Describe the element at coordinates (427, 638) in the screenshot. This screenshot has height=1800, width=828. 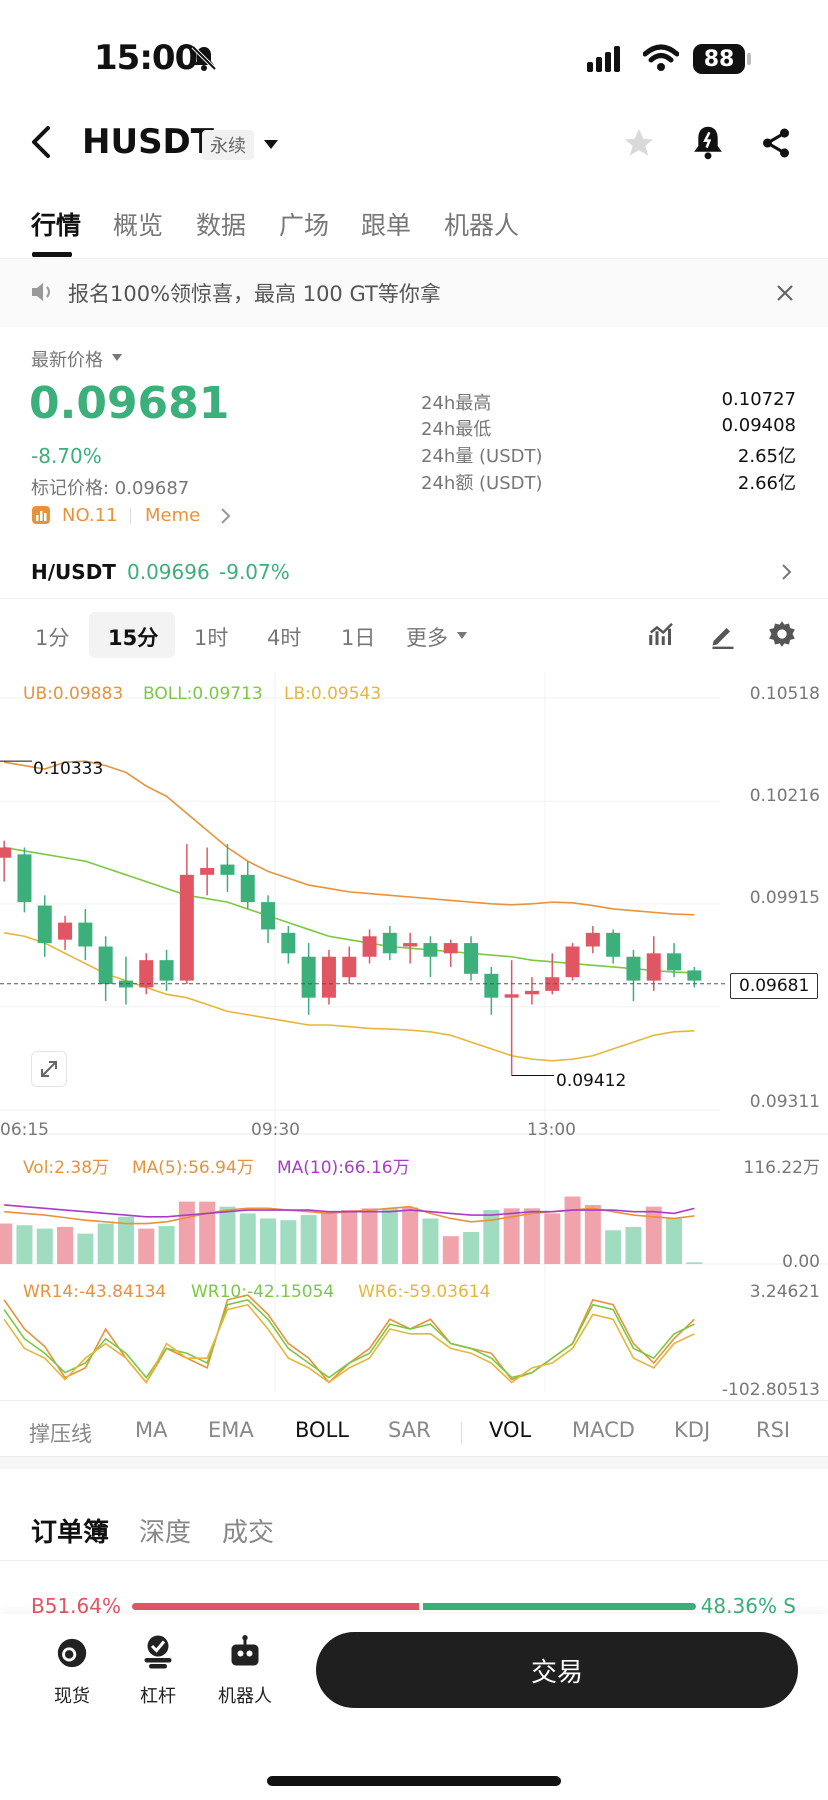
I see `interval-more: 更多` at that location.